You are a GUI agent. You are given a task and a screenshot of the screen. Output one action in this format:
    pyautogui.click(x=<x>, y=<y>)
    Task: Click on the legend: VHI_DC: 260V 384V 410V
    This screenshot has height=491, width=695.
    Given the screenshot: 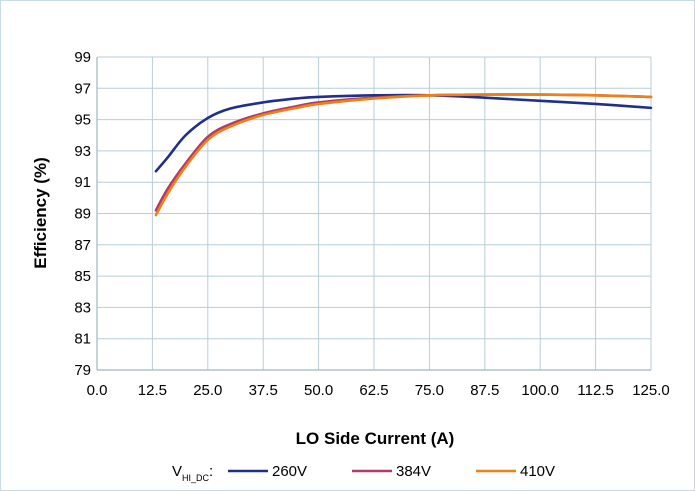 What is the action you would take?
    pyautogui.click(x=363, y=473)
    